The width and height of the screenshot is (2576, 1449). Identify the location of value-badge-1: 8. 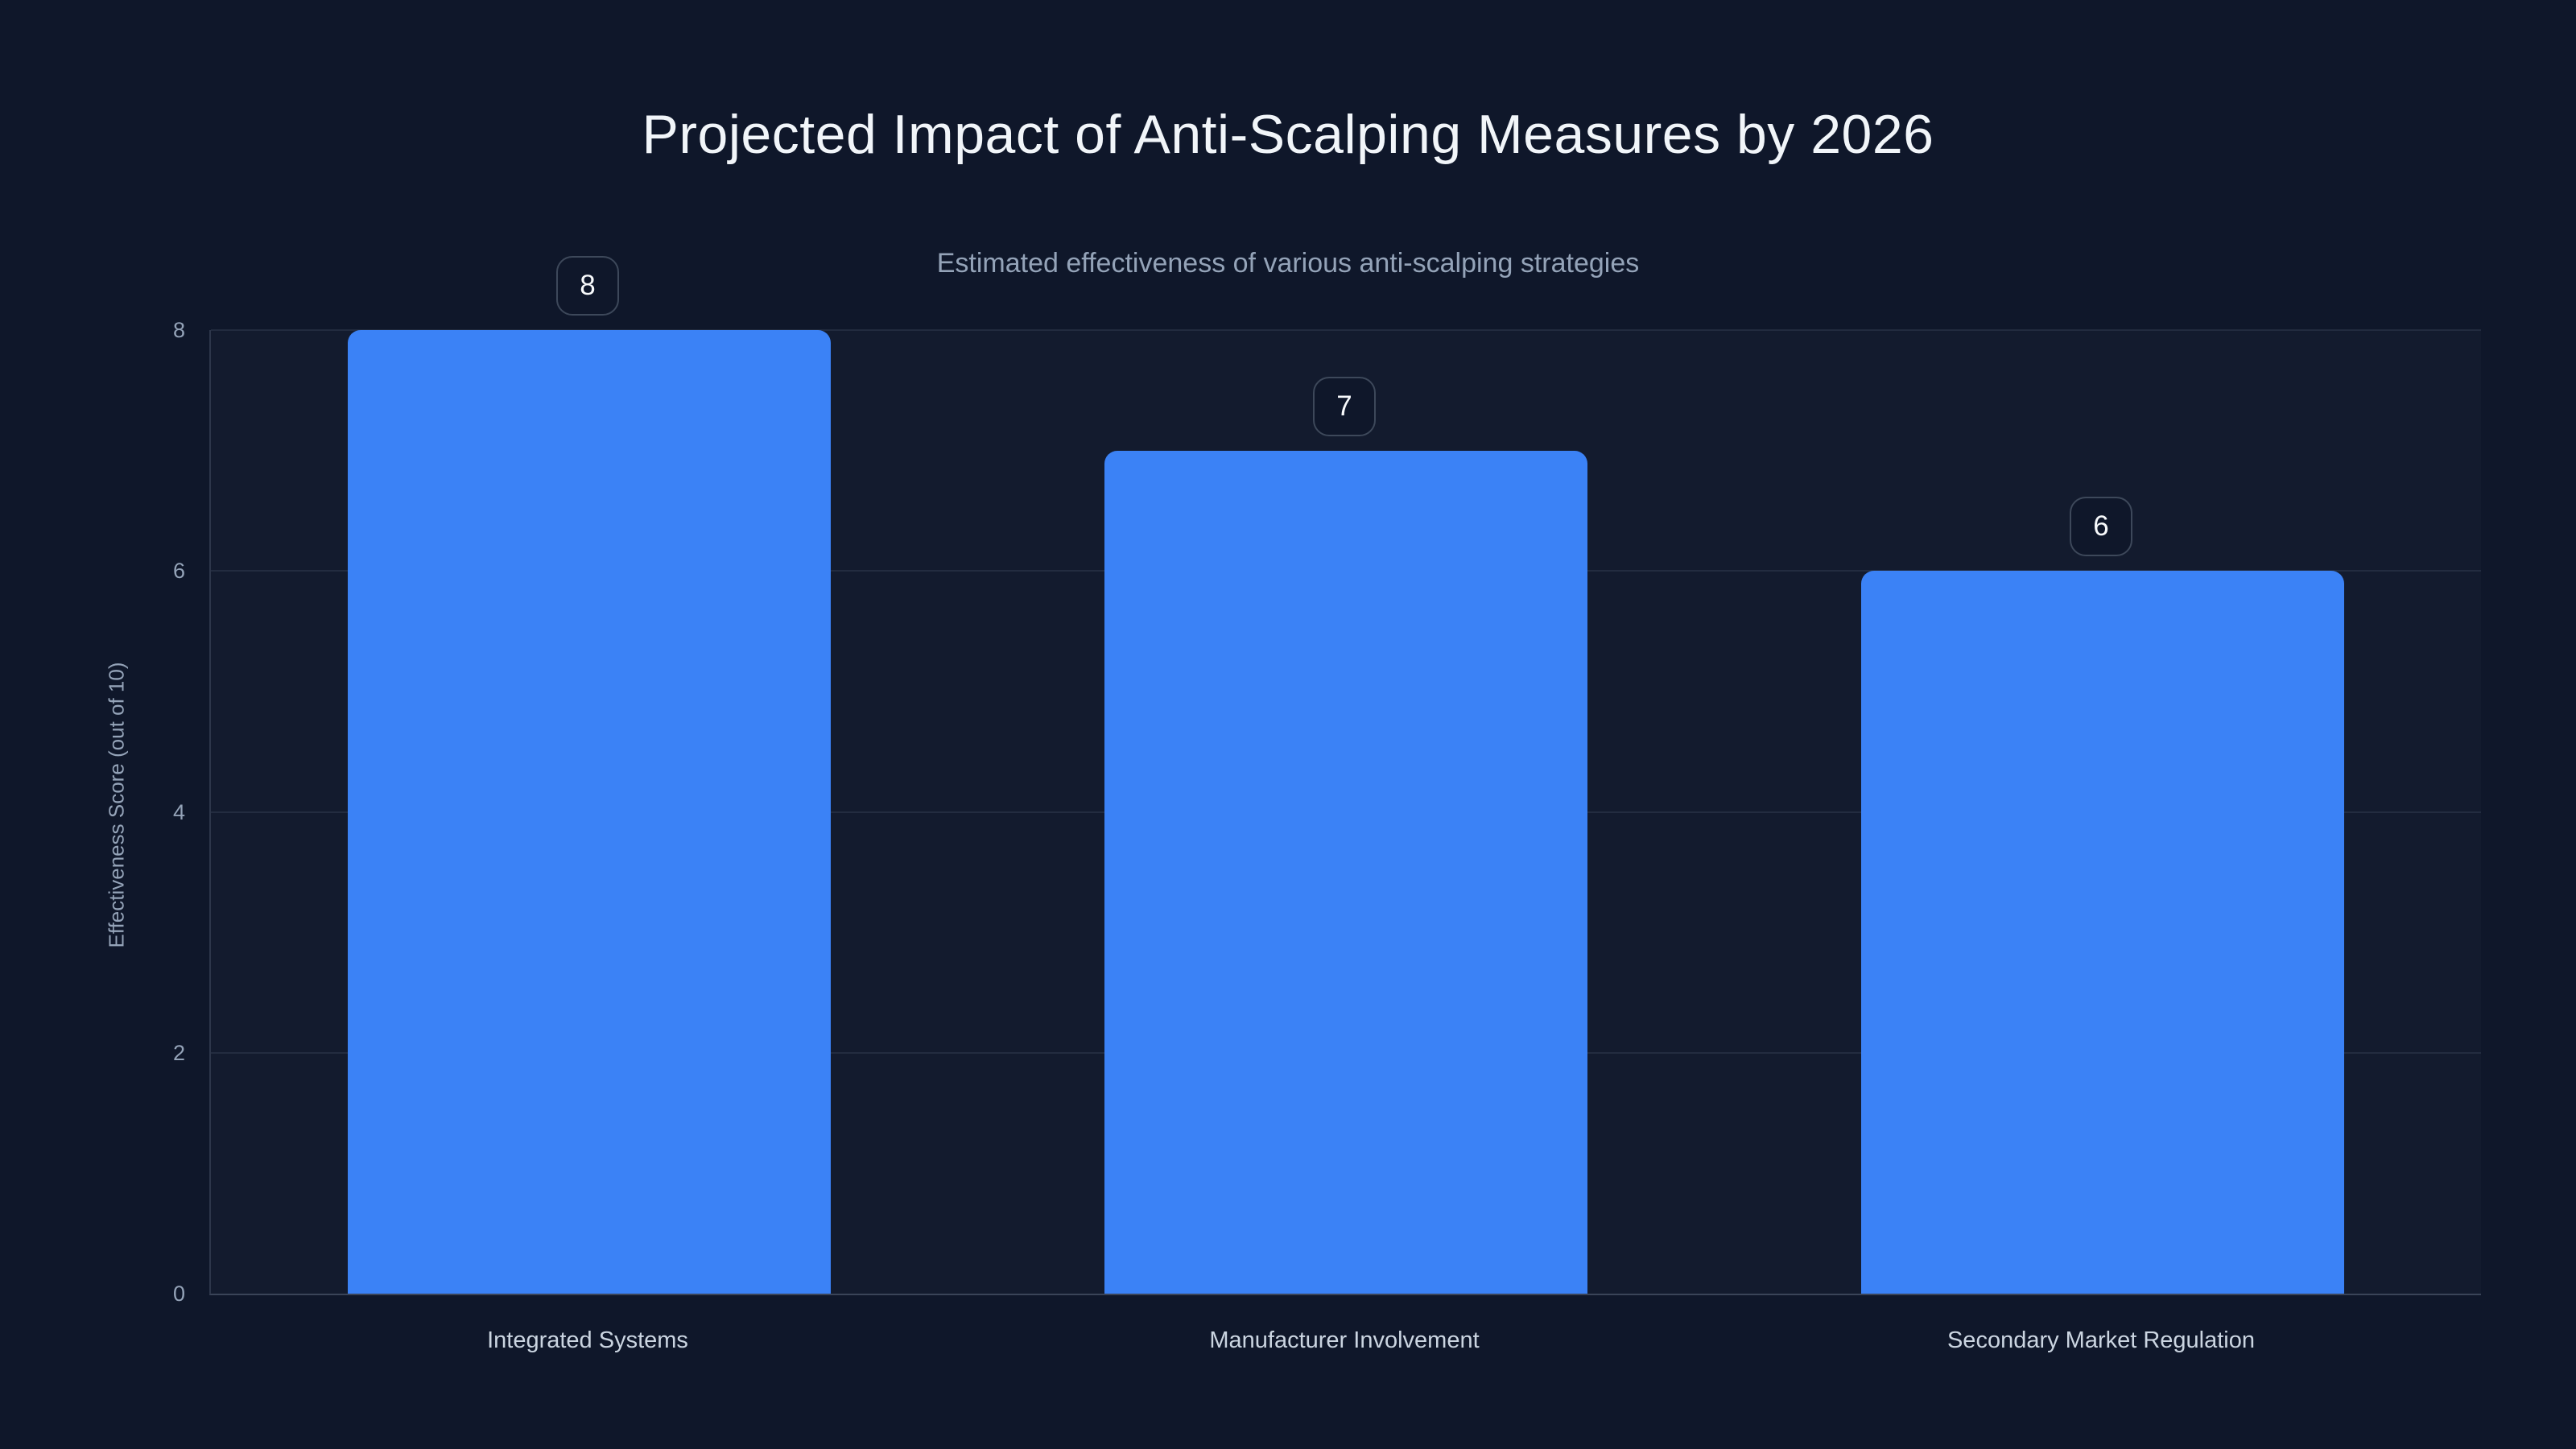
(587, 286).